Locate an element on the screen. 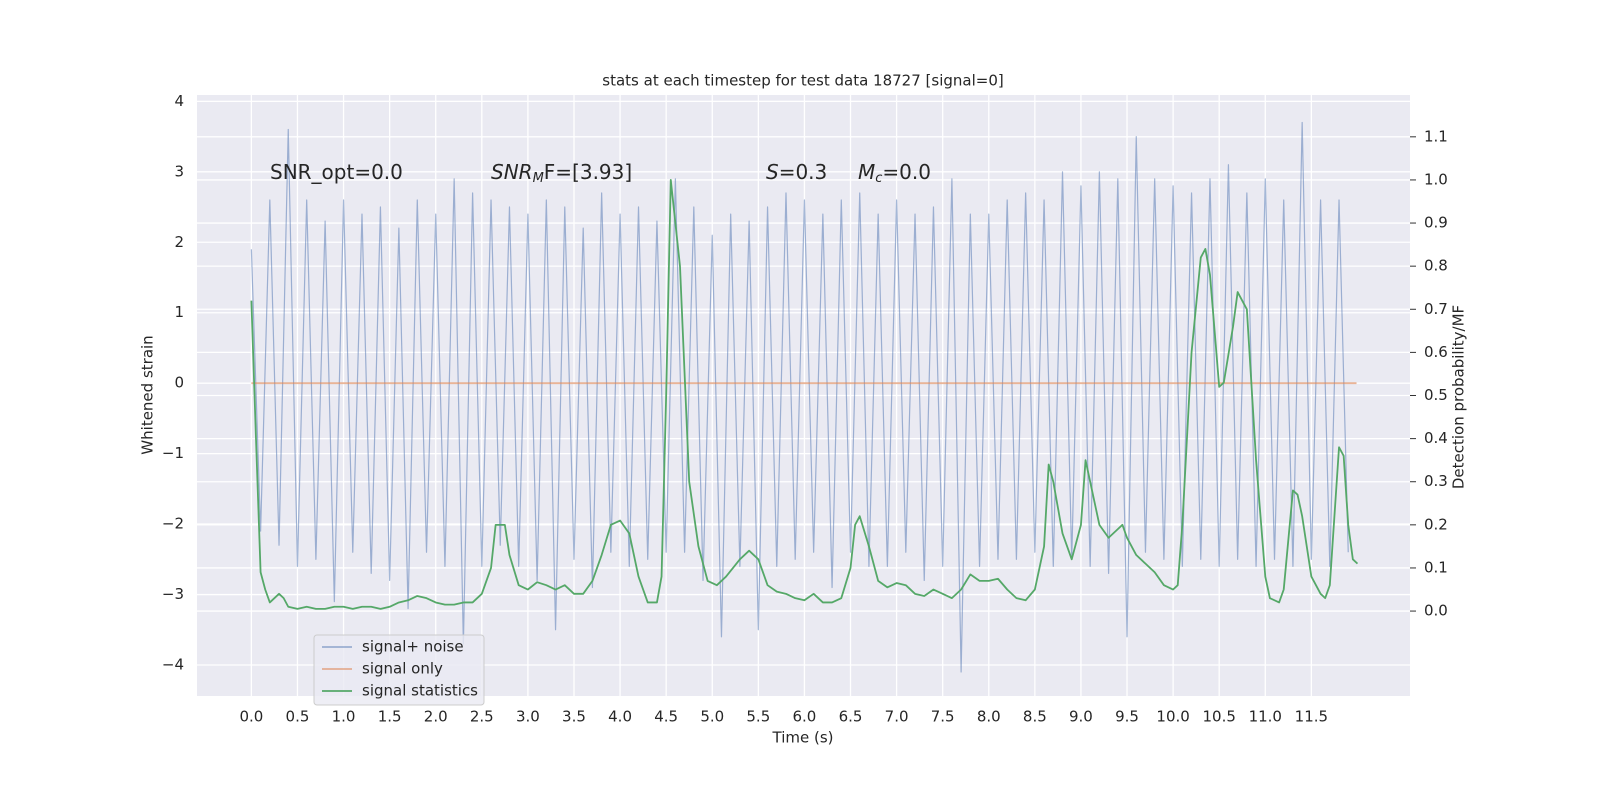  x-tick-label: 8.0 is located at coordinates (989, 717).